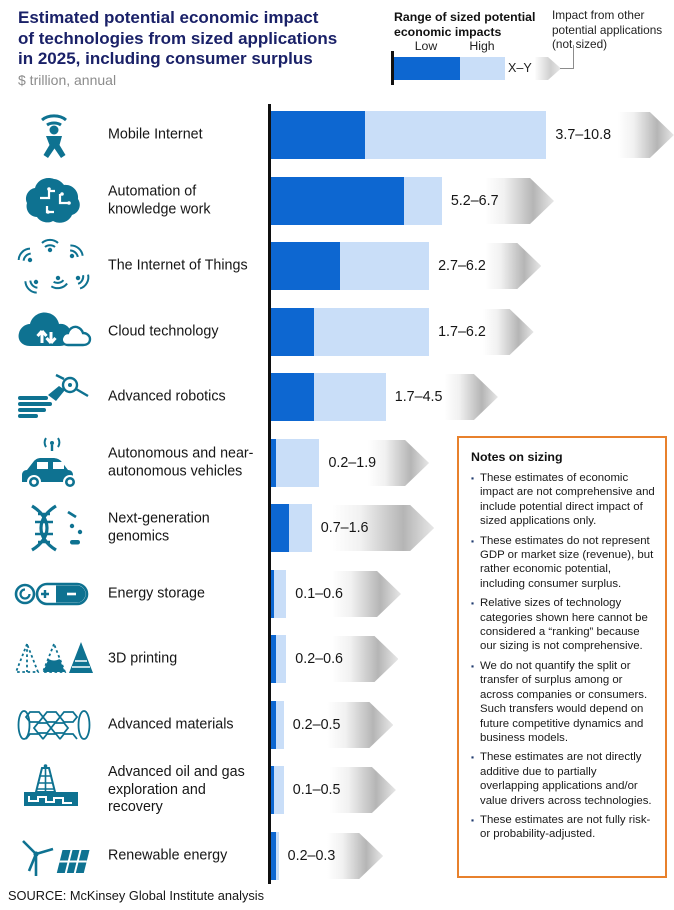 The width and height of the screenshot is (674, 910). What do you see at coordinates (168, 17) in the screenshot?
I see `page-title-line-1: Estimated potential economic impact` at bounding box center [168, 17].